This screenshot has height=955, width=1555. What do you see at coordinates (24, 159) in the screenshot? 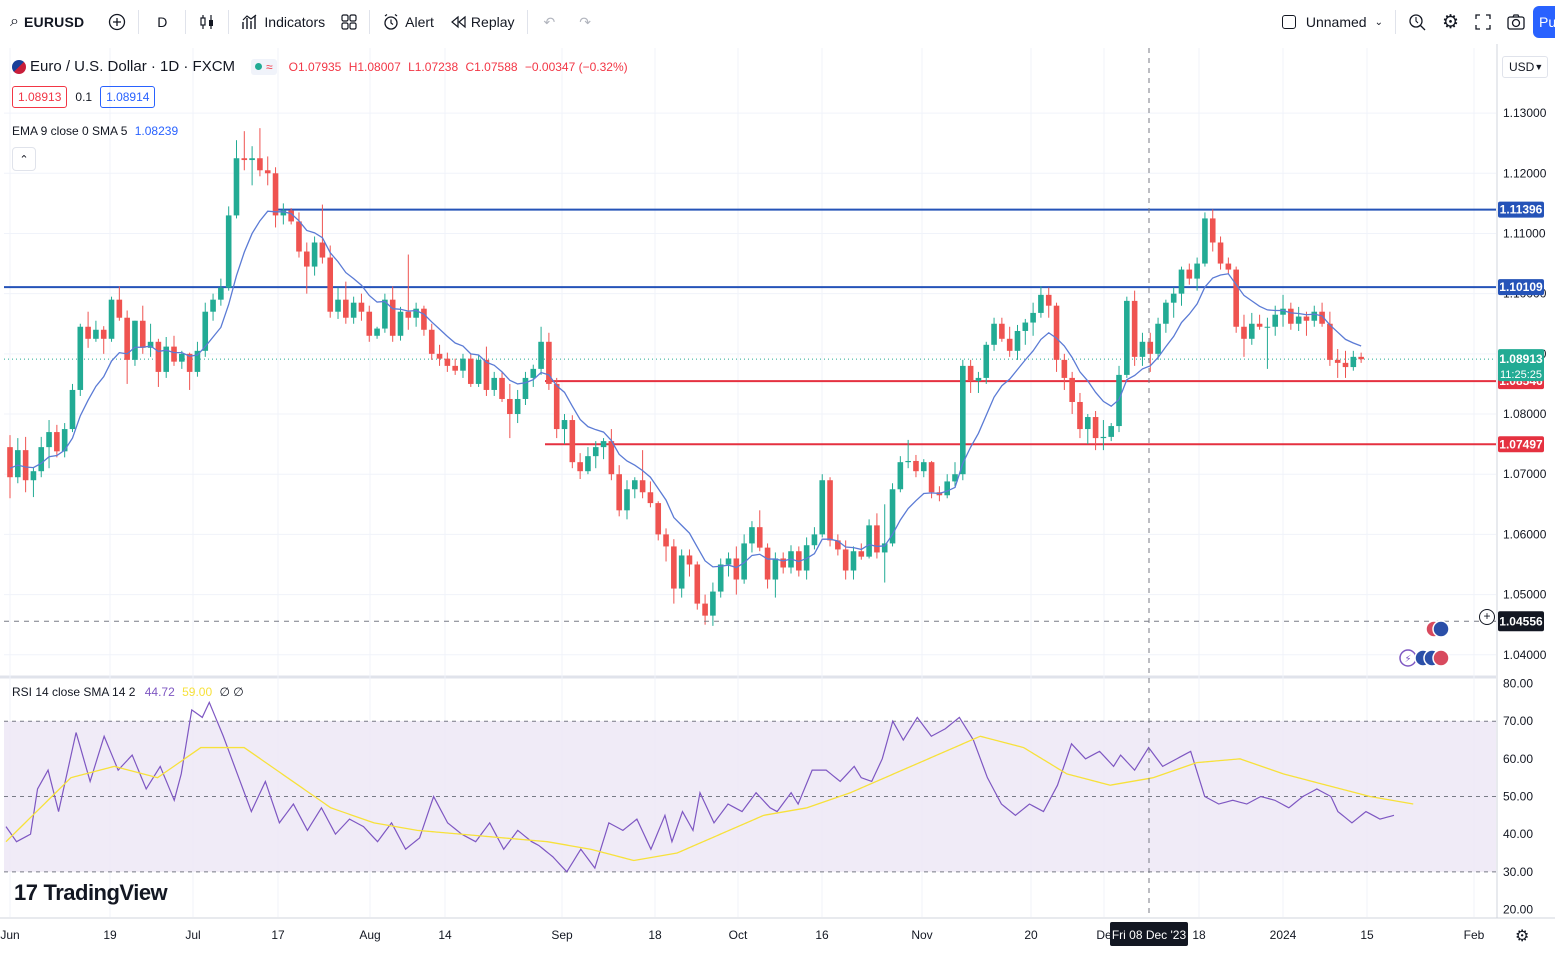
I see `collapse-legend-button: ⌃` at bounding box center [24, 159].